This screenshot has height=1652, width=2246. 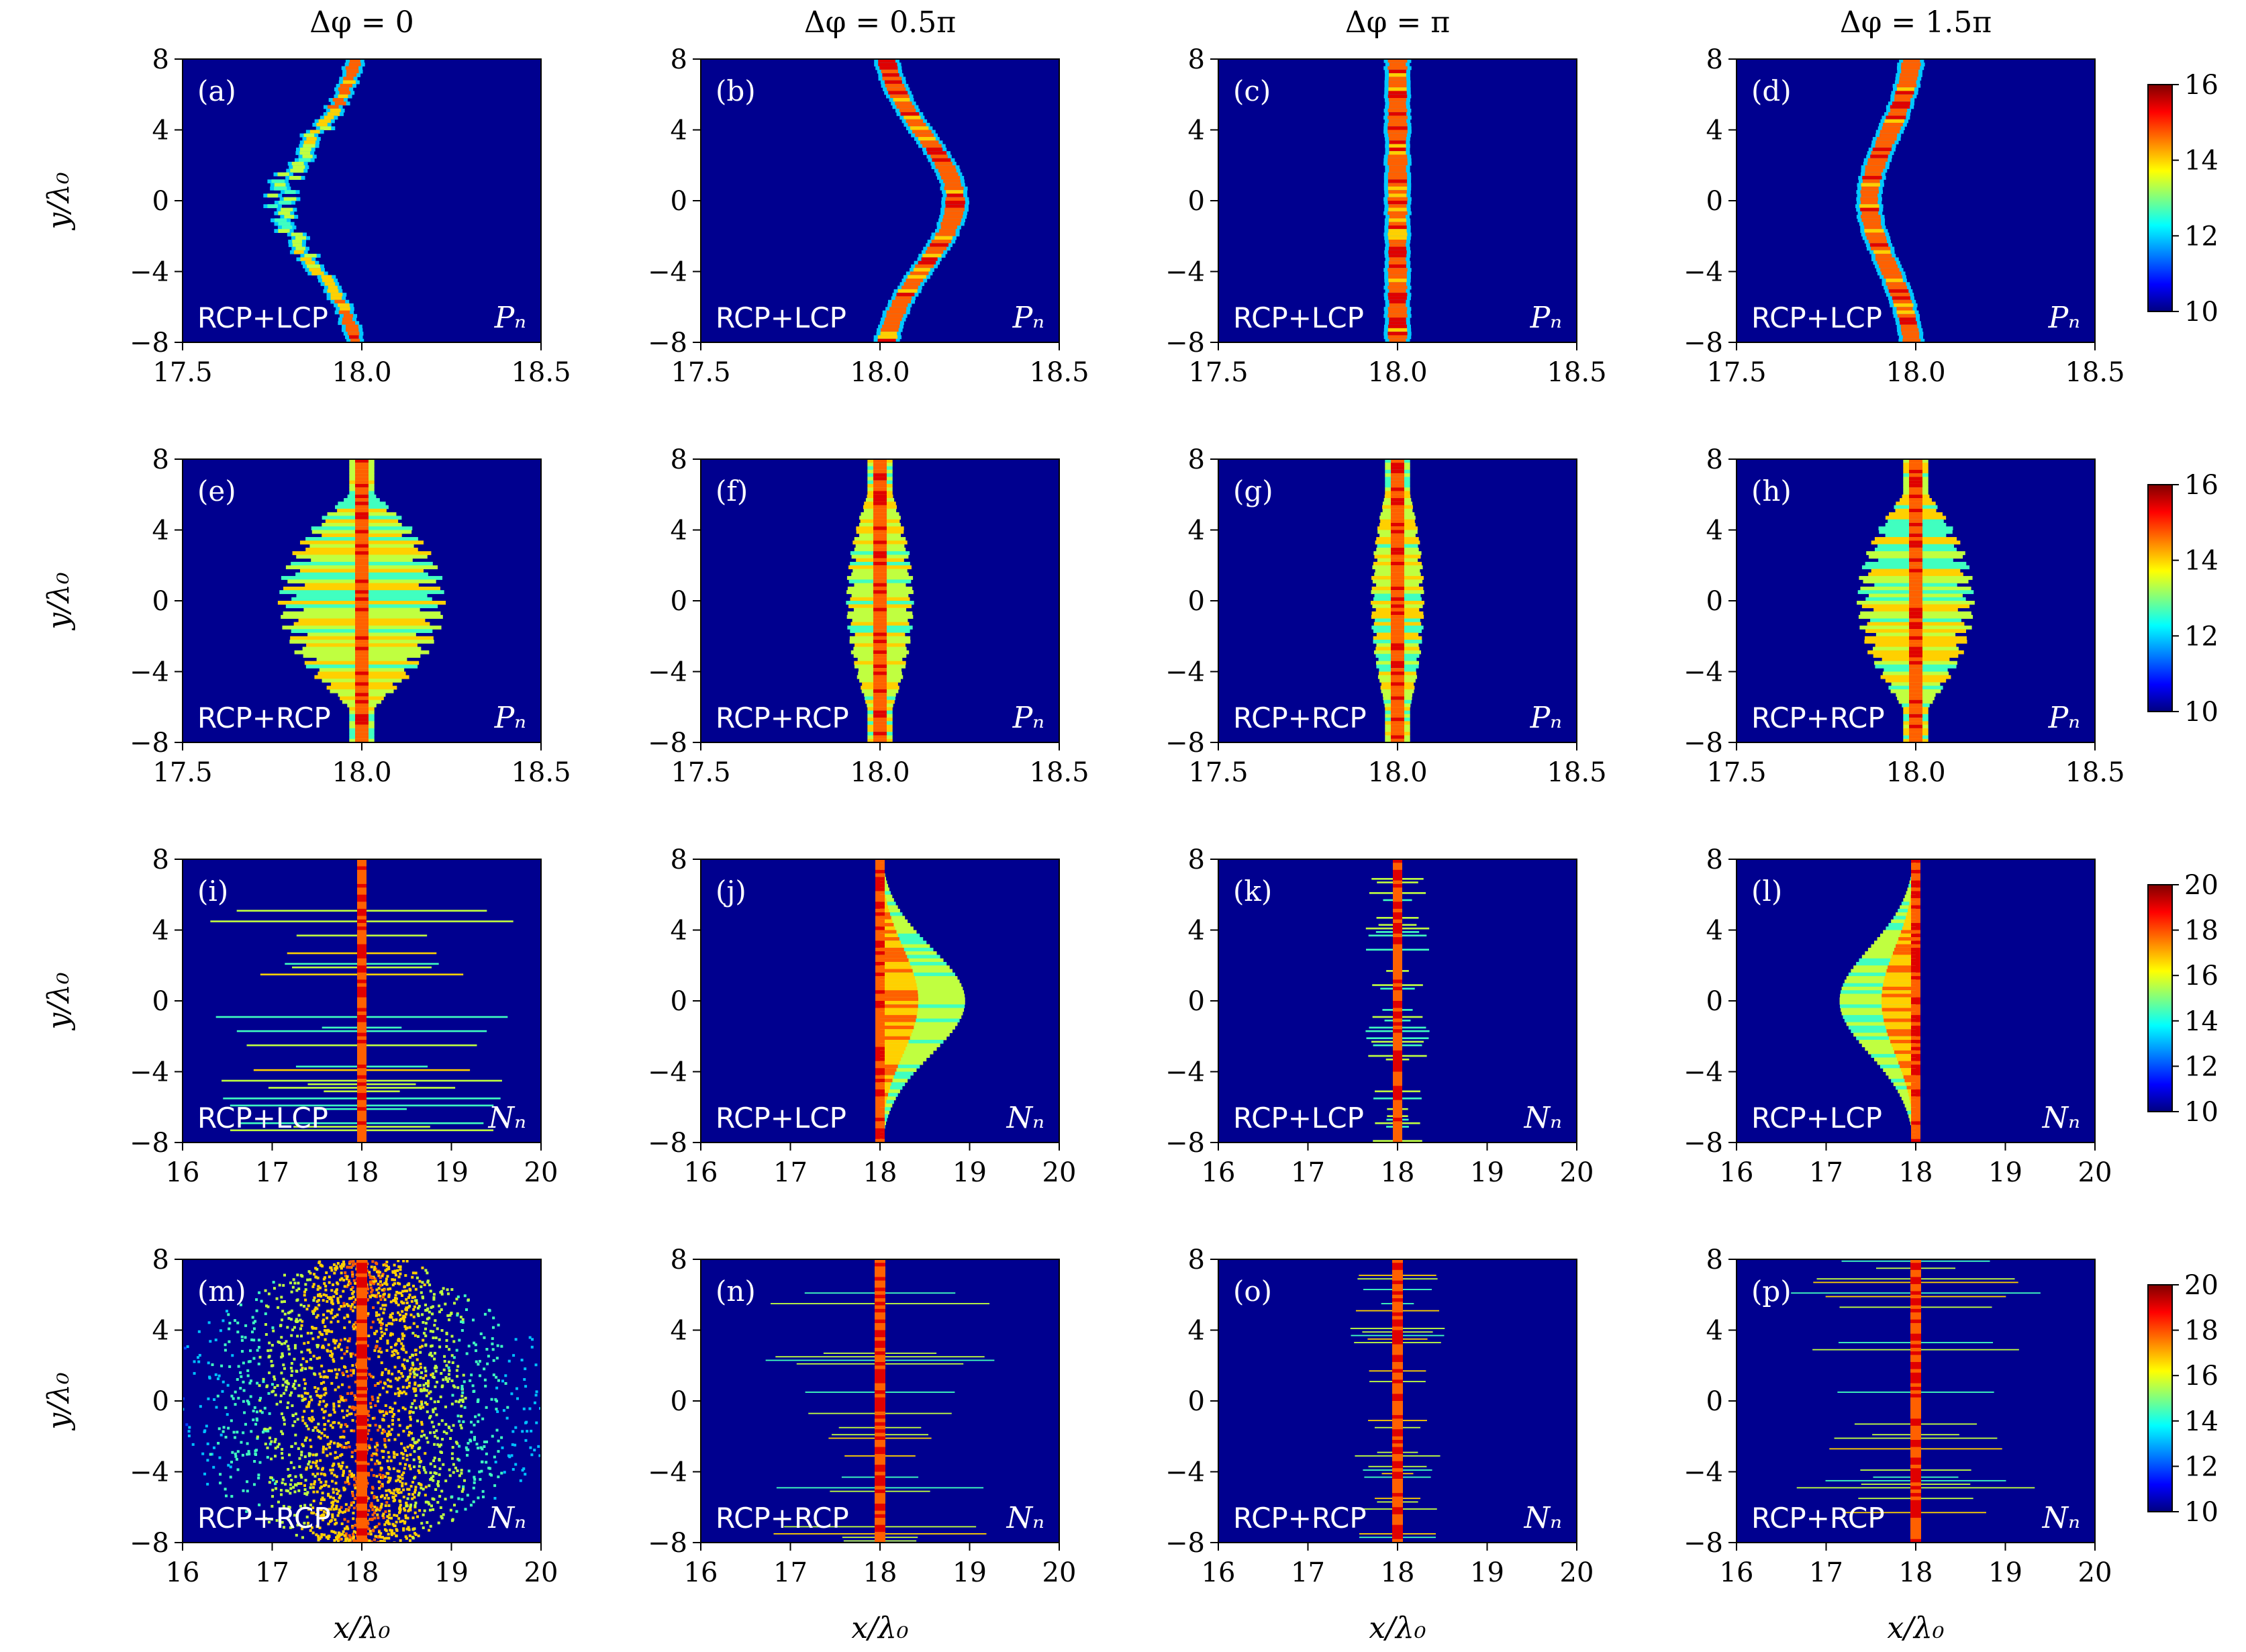 I want to click on x-tick-label: 16, so click(x=701, y=1172).